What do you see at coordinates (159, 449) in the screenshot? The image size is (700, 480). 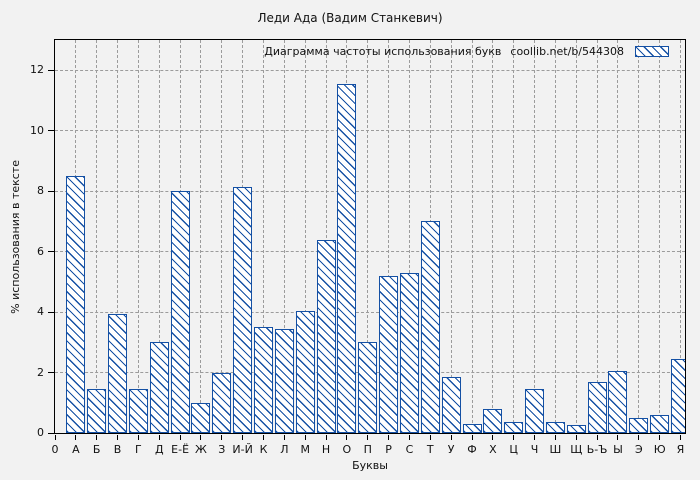 I see `x-tick-label: Д` at bounding box center [159, 449].